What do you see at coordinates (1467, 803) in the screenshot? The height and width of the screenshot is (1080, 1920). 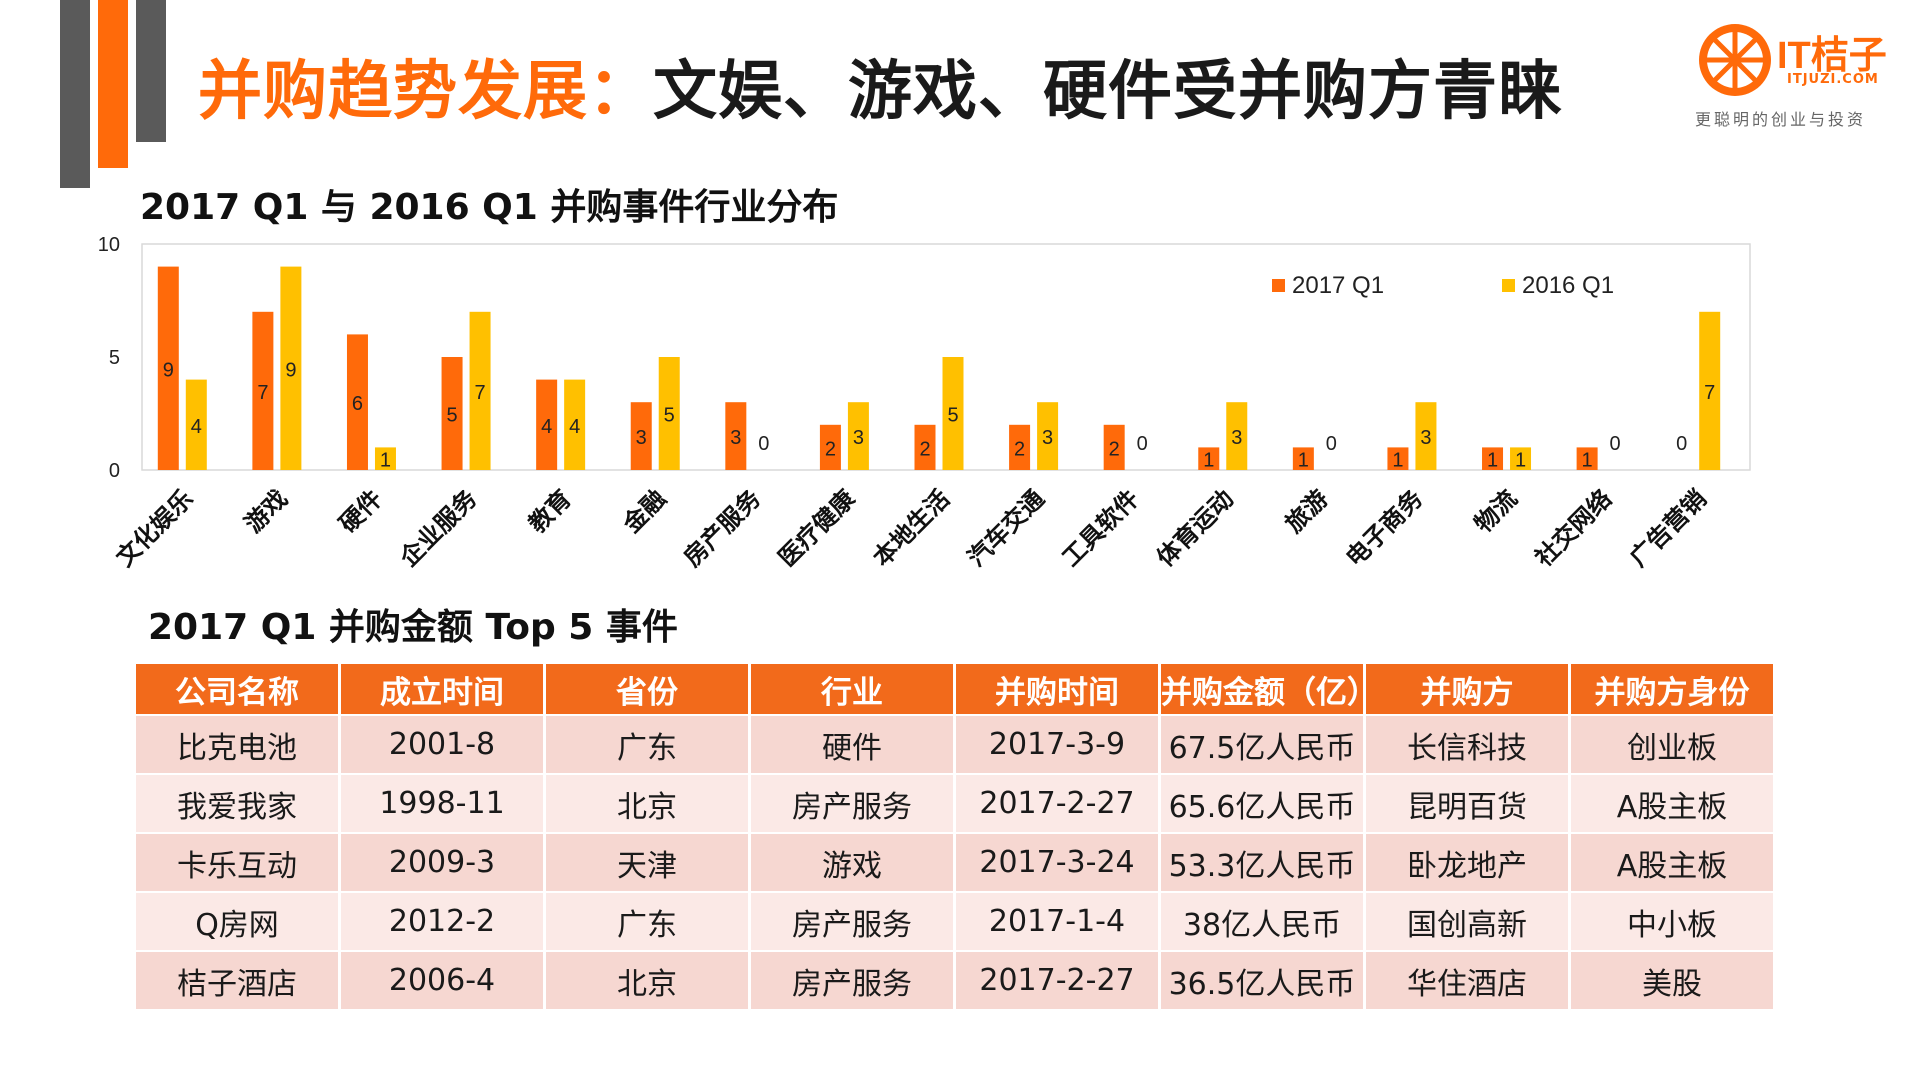 I see `table-cell: 昆明百货` at bounding box center [1467, 803].